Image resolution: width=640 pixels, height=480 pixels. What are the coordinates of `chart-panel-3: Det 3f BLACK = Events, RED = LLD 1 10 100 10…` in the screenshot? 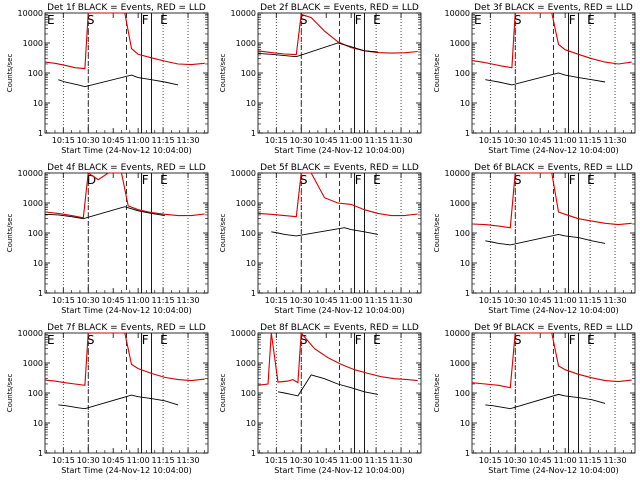 It's located at (534, 79).